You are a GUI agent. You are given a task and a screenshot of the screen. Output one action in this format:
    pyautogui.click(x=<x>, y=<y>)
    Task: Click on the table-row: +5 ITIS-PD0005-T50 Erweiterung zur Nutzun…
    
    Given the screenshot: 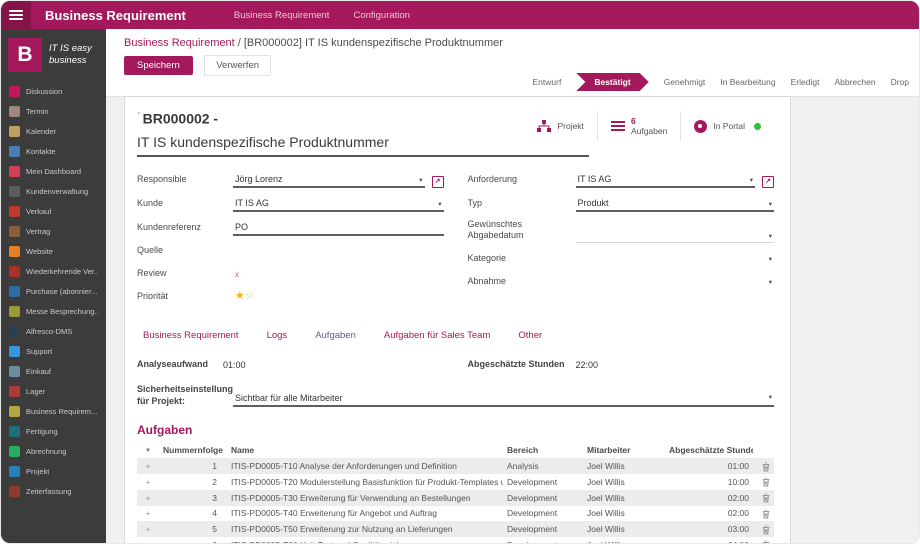 What is the action you would take?
    pyautogui.click(x=455, y=529)
    